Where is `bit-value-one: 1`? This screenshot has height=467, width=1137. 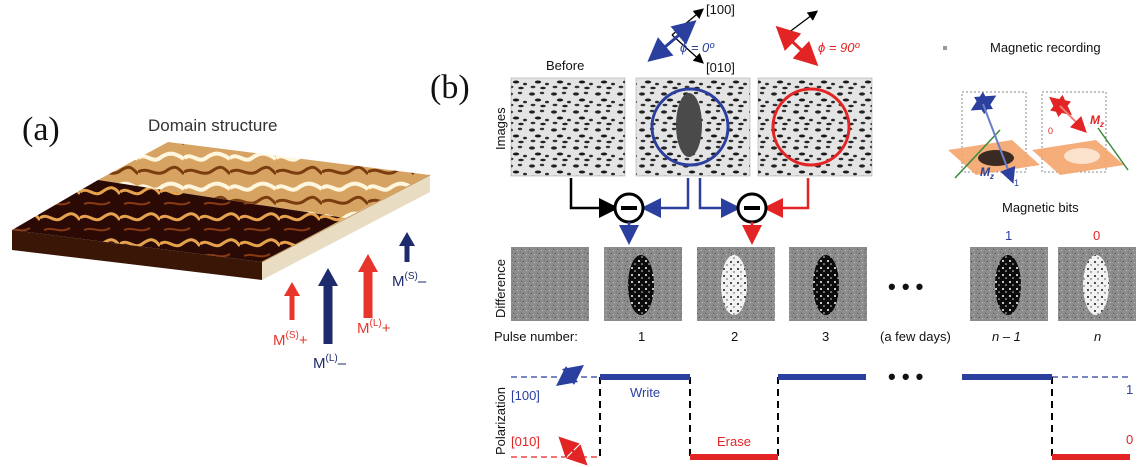 bit-value-one: 1 is located at coordinates (1008, 235).